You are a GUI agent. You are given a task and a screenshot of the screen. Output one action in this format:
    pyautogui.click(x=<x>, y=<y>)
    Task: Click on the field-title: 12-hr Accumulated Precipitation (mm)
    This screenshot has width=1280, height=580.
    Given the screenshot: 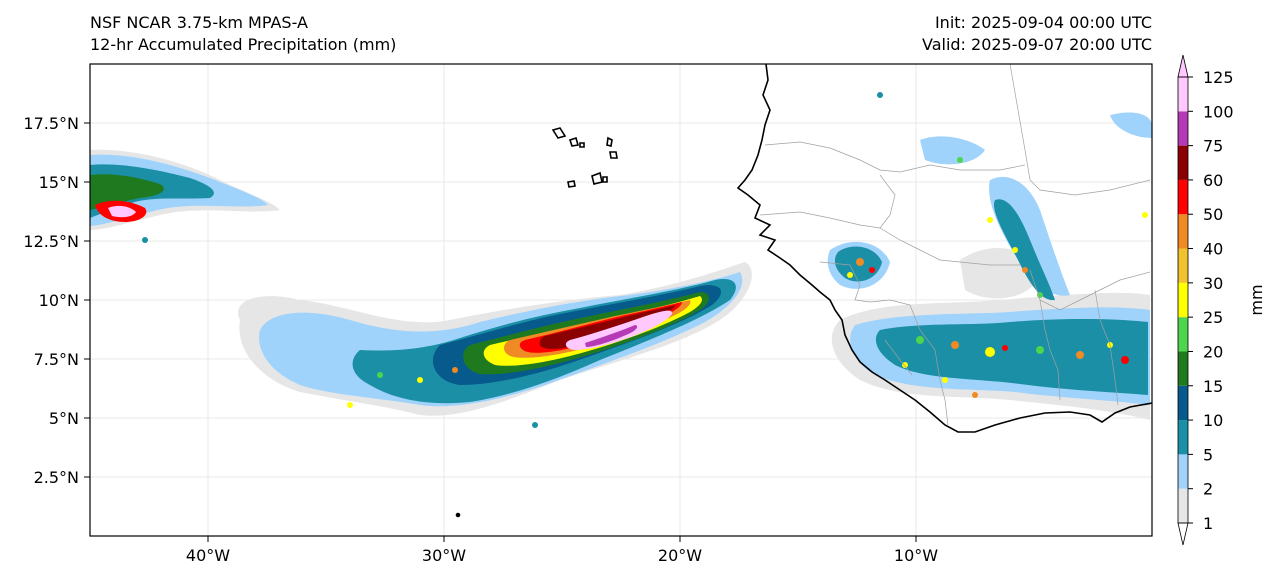 What is the action you would take?
    pyautogui.click(x=243, y=44)
    